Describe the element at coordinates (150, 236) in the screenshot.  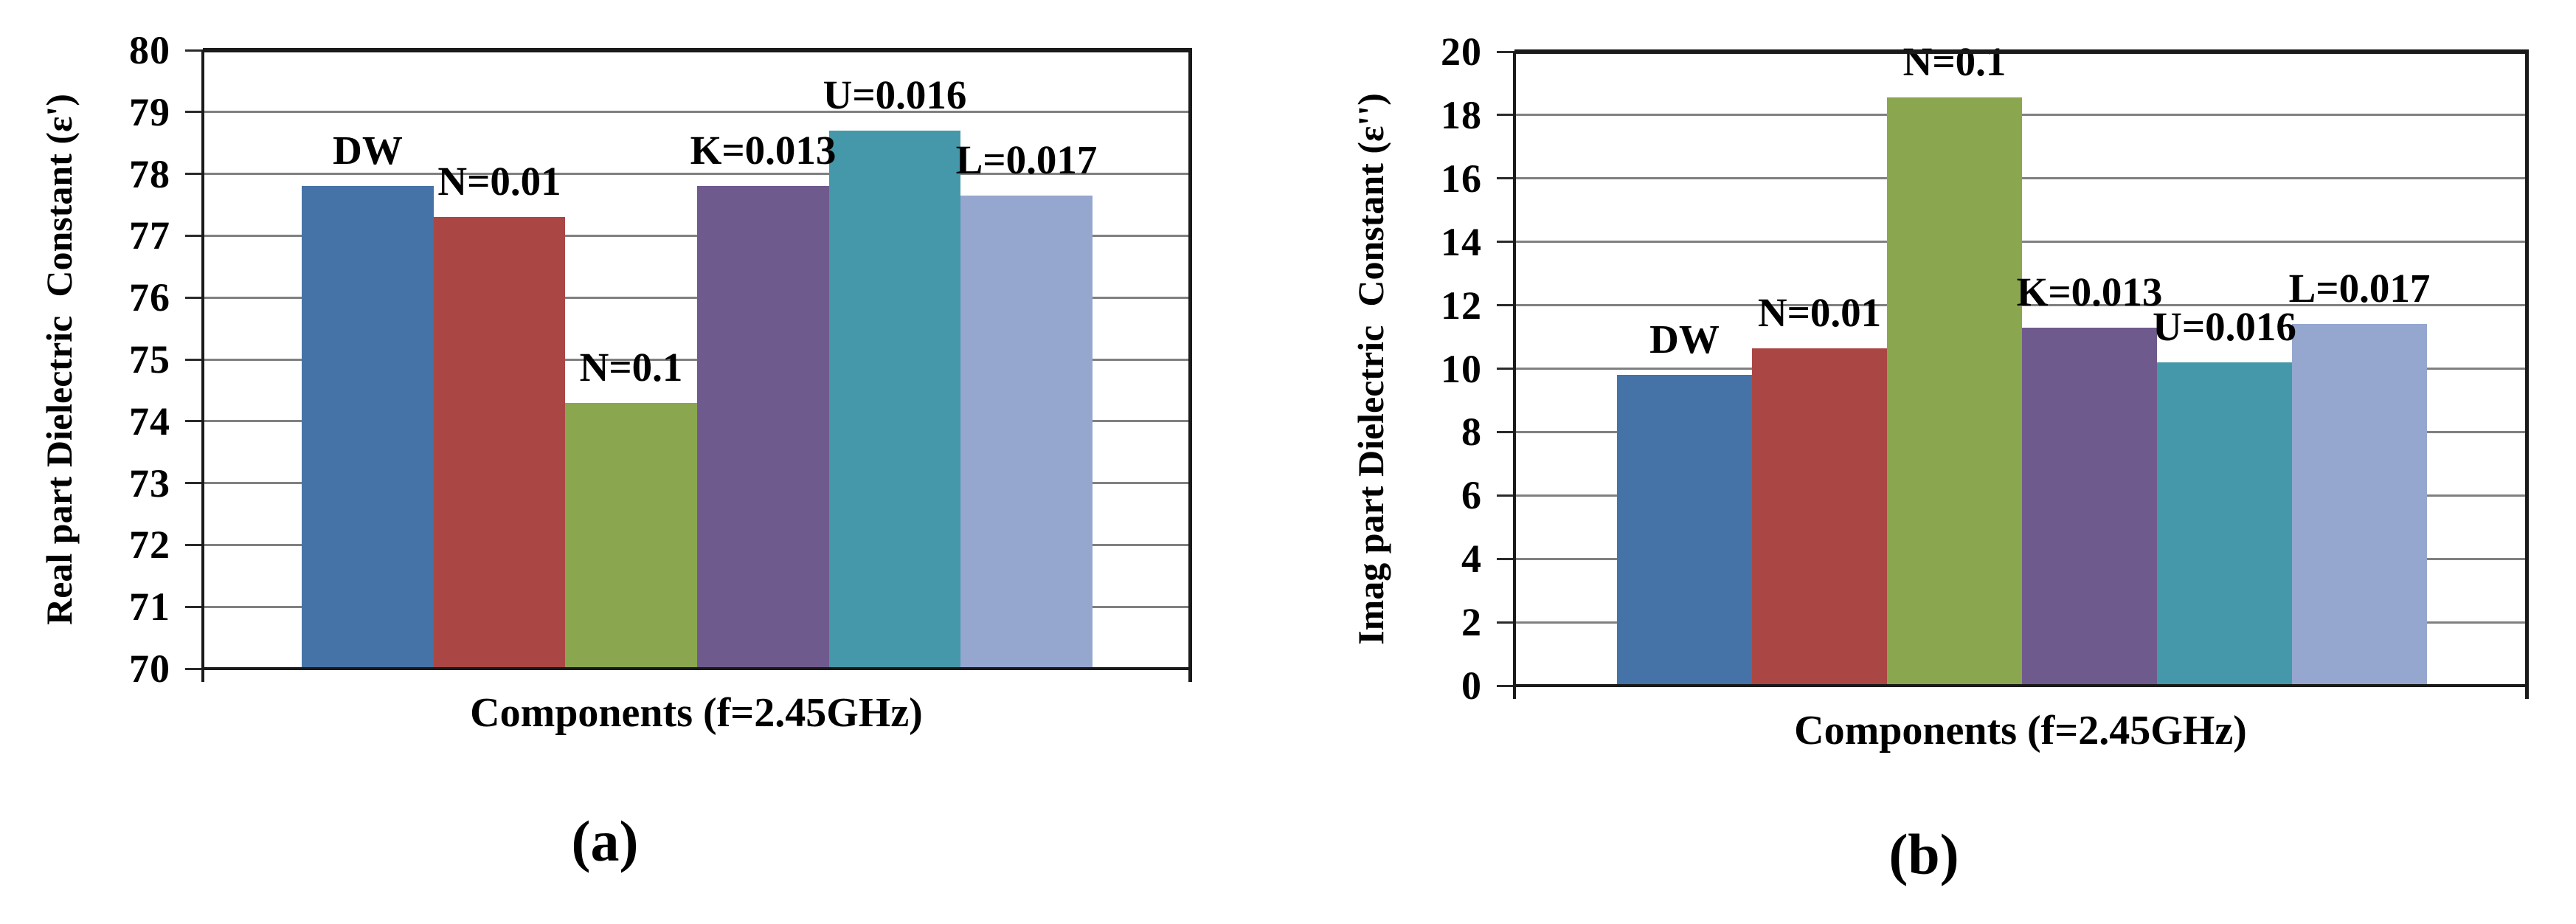
I see `y-tick-label: 77` at that location.